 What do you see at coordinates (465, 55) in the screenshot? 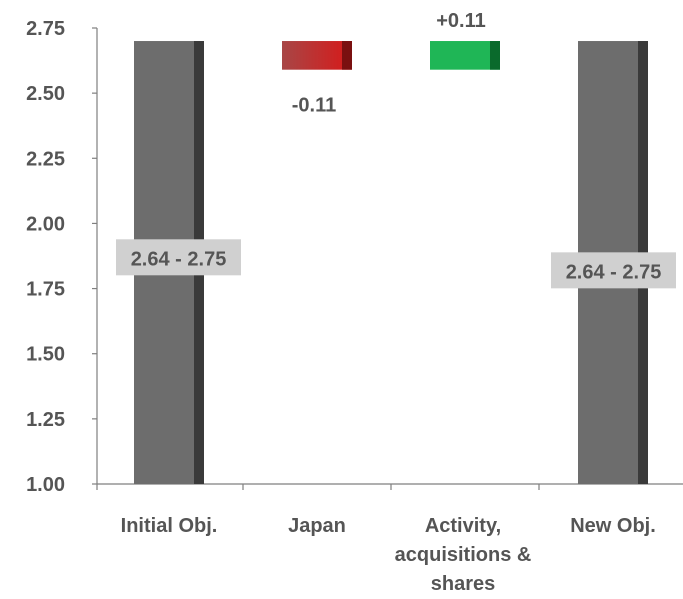
I see `bar-increase` at bounding box center [465, 55].